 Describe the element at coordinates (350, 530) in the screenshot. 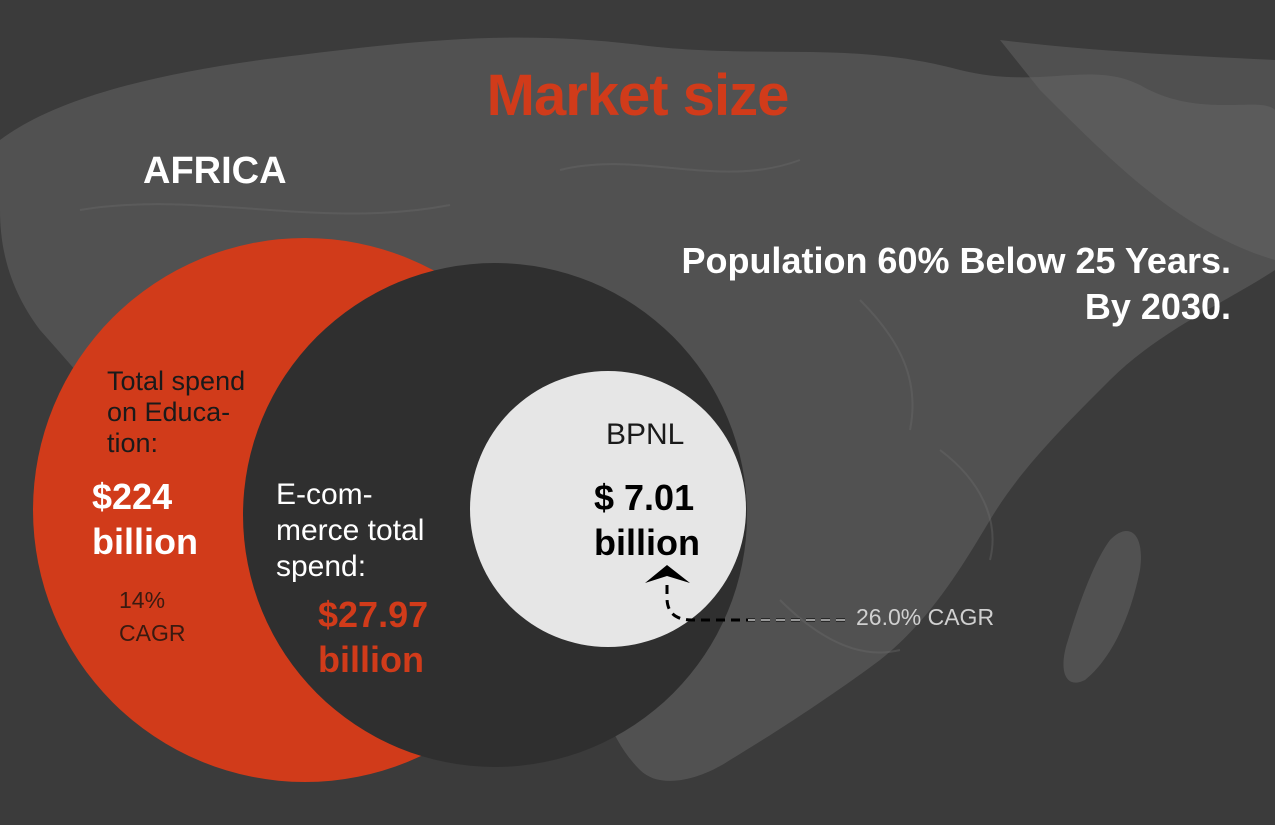

I see `ecommerce-label: E-com- merce total spend:` at that location.